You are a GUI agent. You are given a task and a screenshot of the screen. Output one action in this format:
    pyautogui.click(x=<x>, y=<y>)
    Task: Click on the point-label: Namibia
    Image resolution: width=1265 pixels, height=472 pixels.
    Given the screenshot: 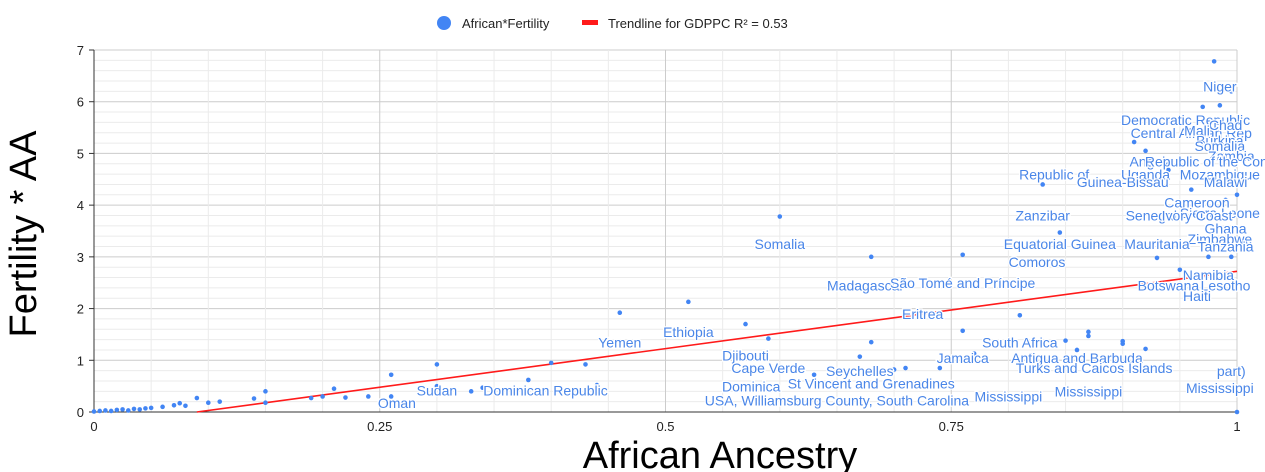 What is the action you would take?
    pyautogui.click(x=1209, y=275)
    